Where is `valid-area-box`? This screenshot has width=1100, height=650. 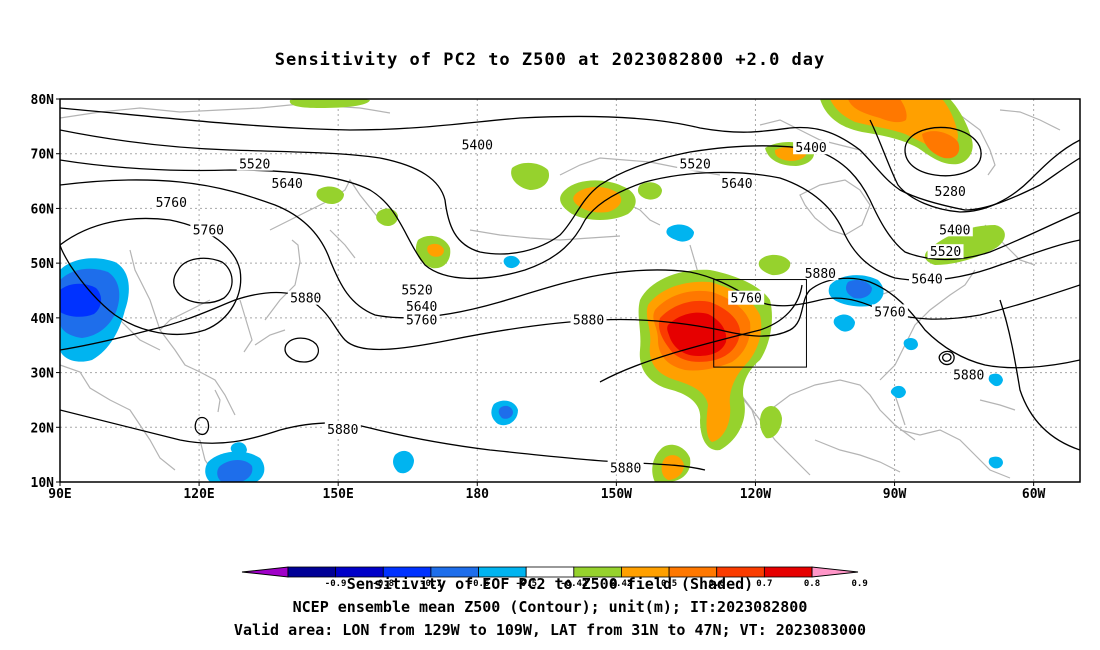
valid-area-box is located at coordinates (760, 323).